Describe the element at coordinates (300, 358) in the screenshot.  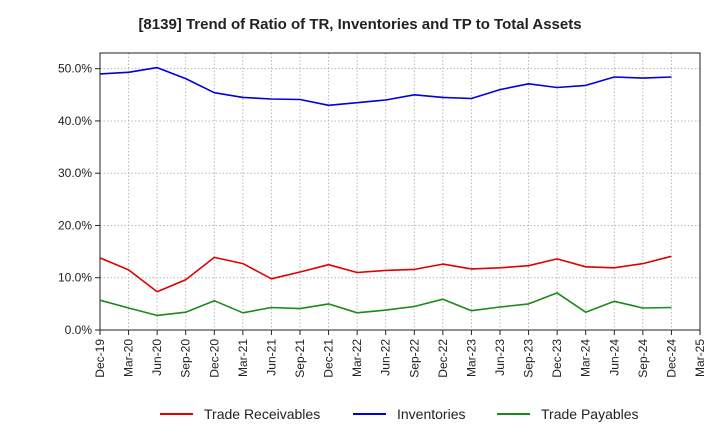
I see `x-tick-label: Sep-21` at that location.